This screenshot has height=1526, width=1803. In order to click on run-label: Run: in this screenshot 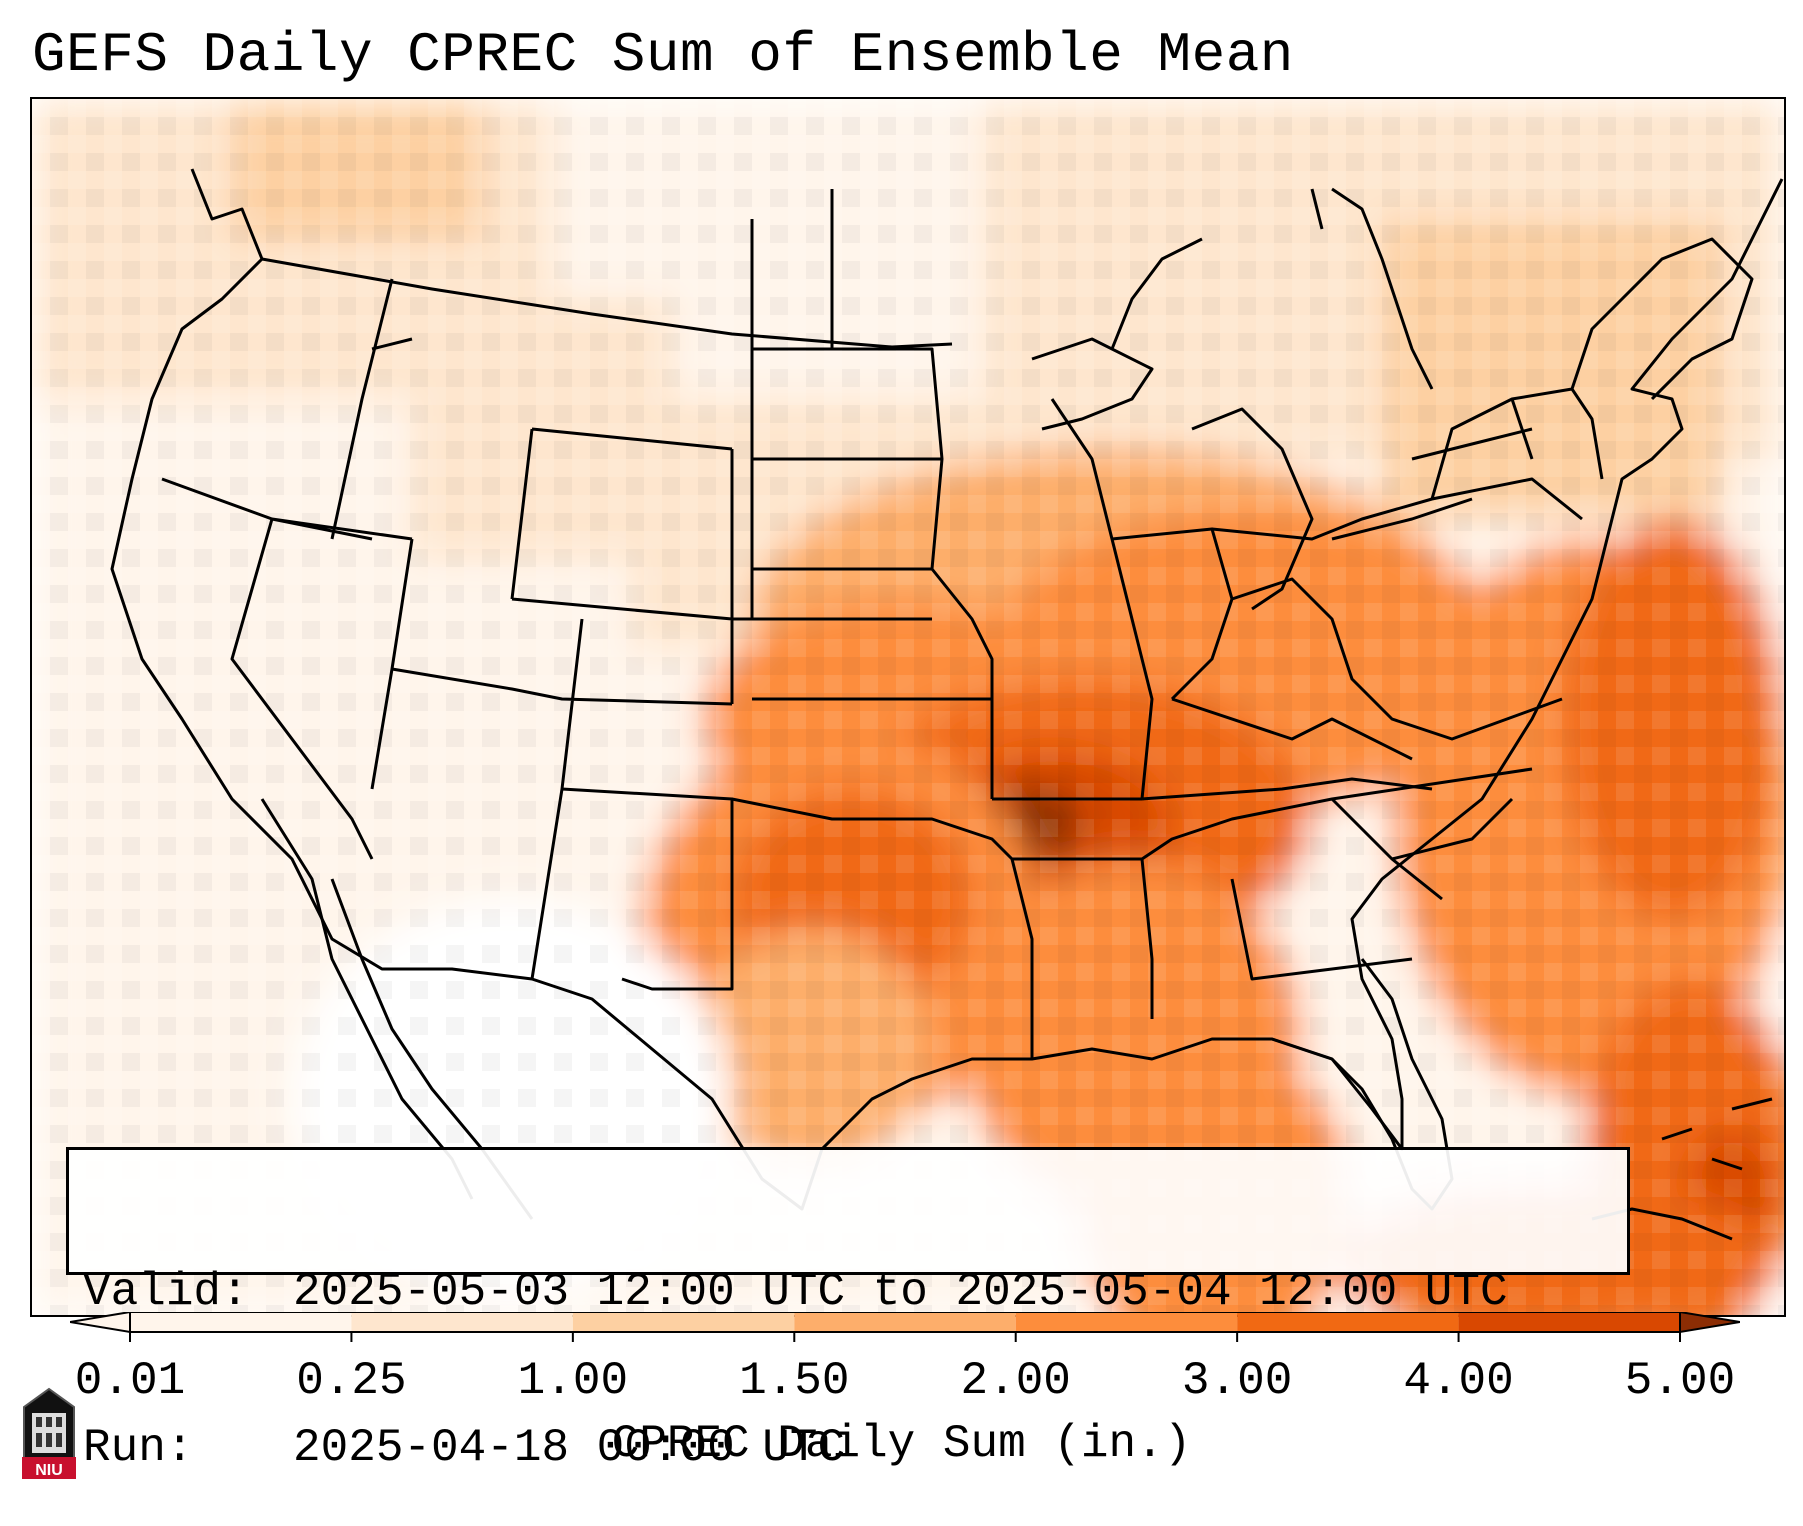, I will do `click(138, 1448)`.